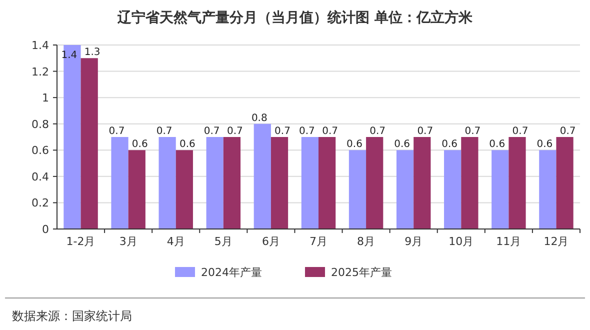  Describe the element at coordinates (81, 241) in the screenshot. I see `x-tick-label: 1-2月` at that location.